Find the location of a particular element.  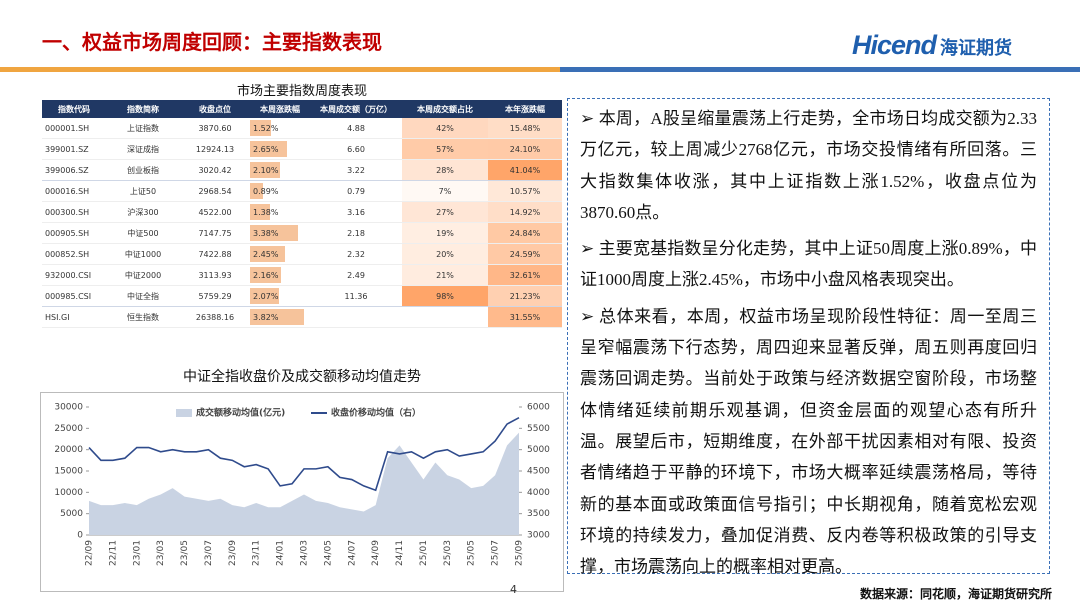

y2-tick-label: 5500 is located at coordinates (538, 429).